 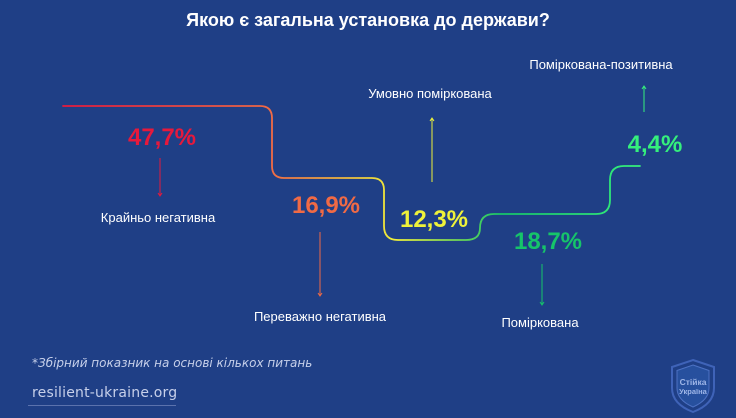 I want to click on value-label: 16,9%, so click(x=326, y=205).